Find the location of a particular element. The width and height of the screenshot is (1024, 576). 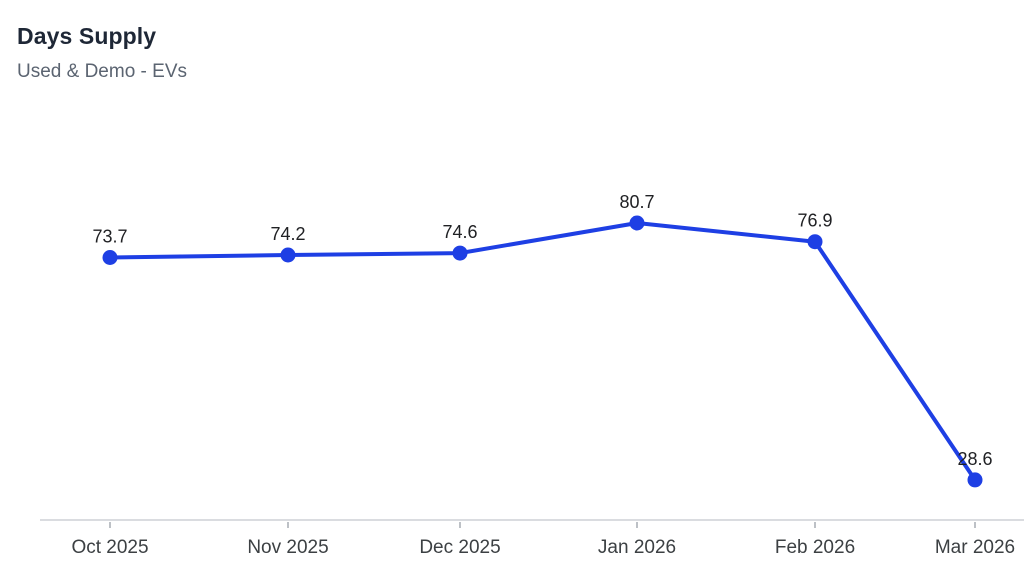

data-point-feb-2026 is located at coordinates (815, 242).